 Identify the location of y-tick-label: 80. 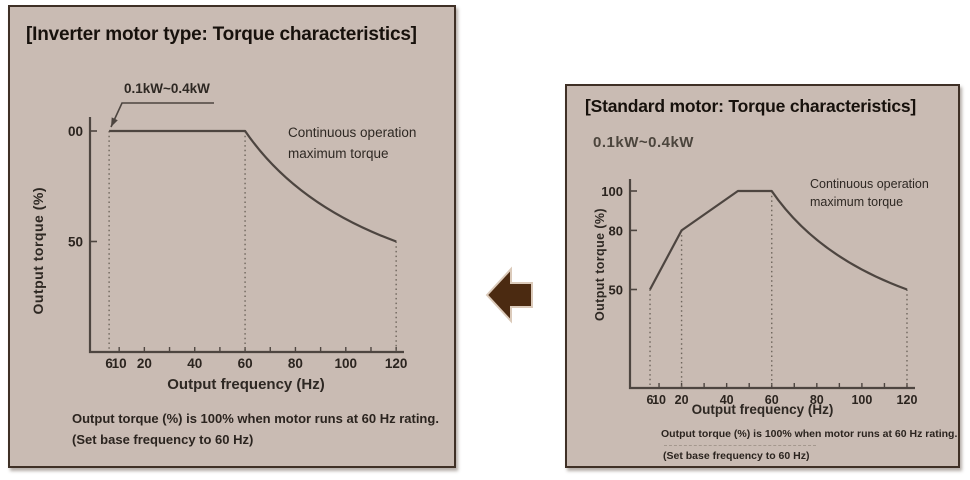
(616, 230).